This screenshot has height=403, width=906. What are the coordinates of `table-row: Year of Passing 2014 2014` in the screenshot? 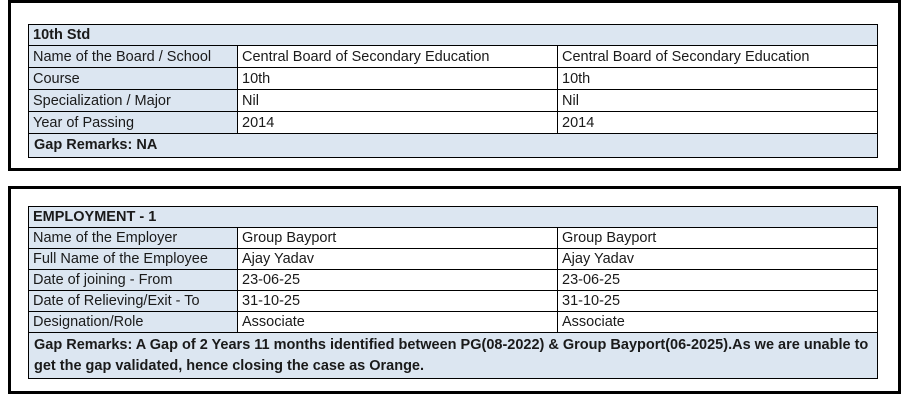 It's located at (453, 122).